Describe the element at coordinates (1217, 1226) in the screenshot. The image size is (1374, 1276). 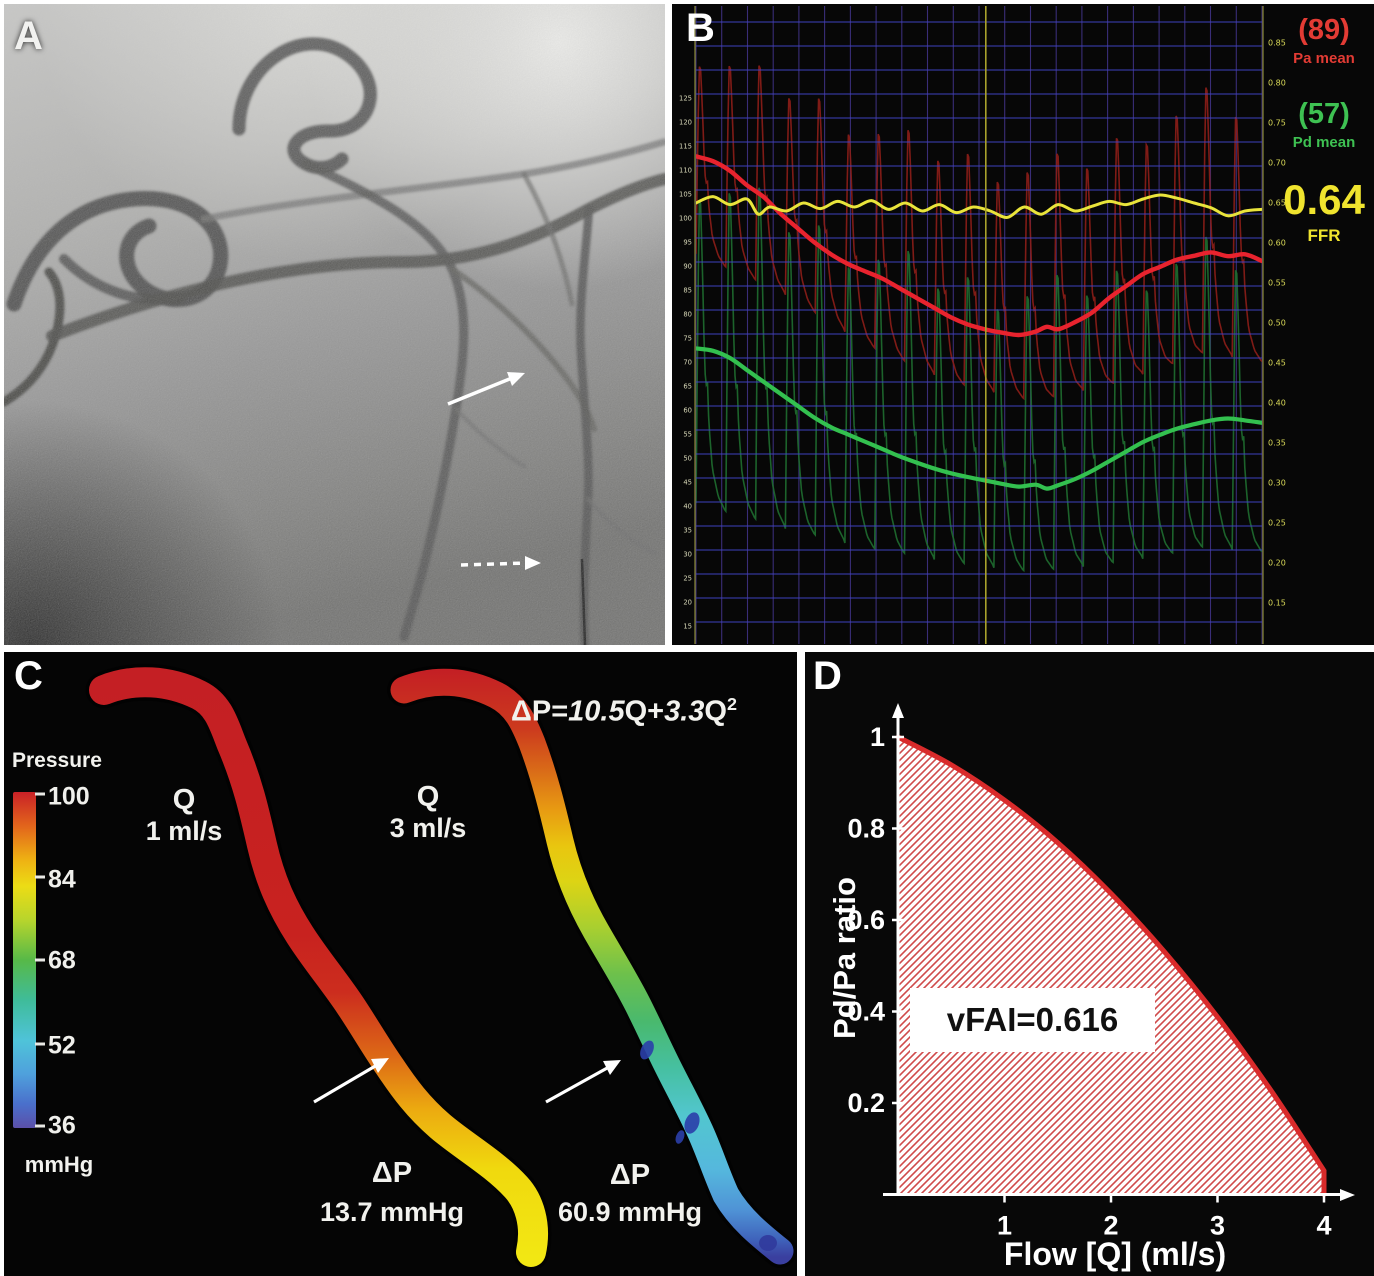
I see `svg-text: 3` at that location.